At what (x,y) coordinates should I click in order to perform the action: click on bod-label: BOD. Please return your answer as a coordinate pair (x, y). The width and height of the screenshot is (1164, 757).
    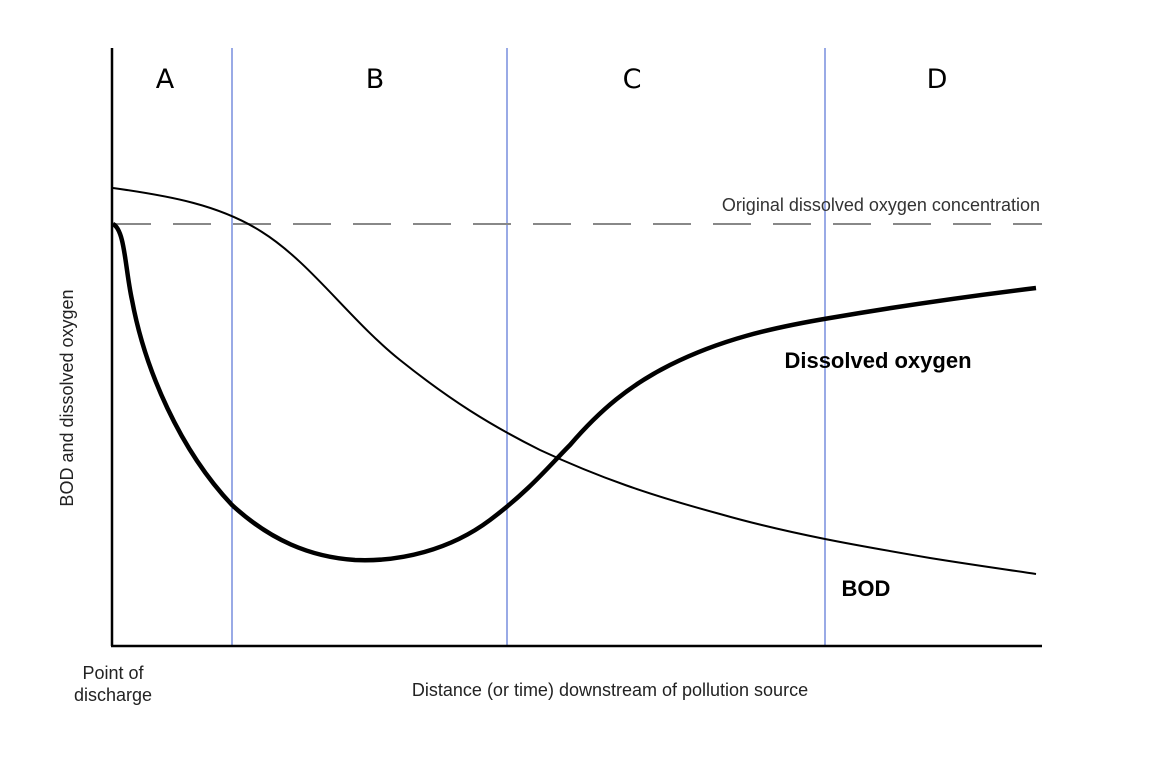
    Looking at the image, I should click on (866, 588).